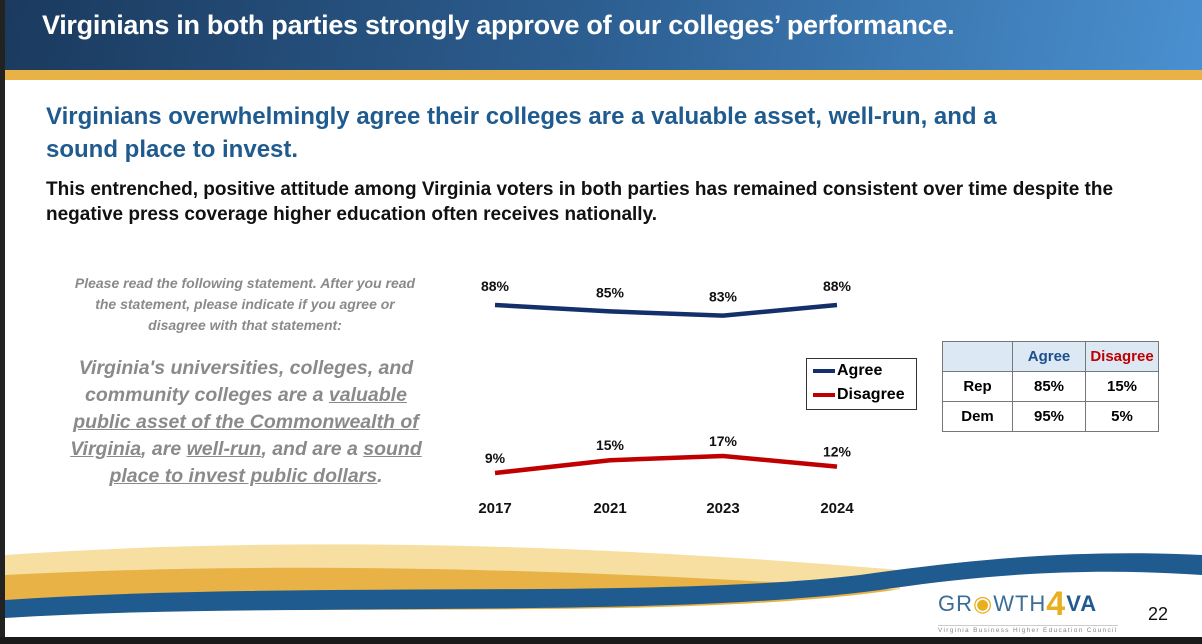 The height and width of the screenshot is (644, 1202). I want to click on statement-text: , and are a, so click(312, 449).